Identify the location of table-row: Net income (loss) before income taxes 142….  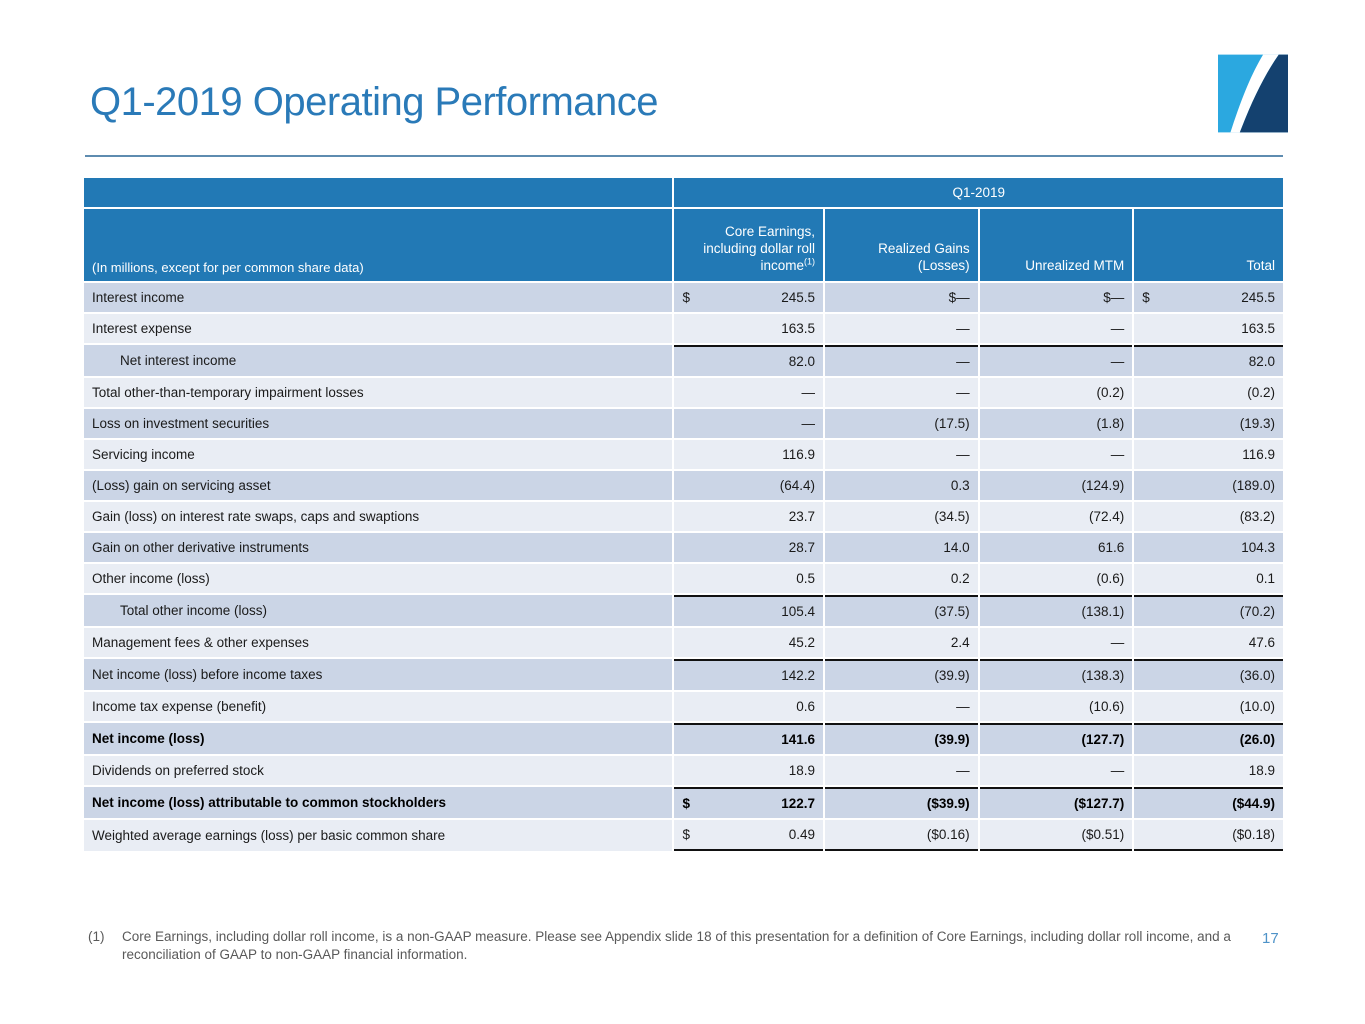
(683, 674).